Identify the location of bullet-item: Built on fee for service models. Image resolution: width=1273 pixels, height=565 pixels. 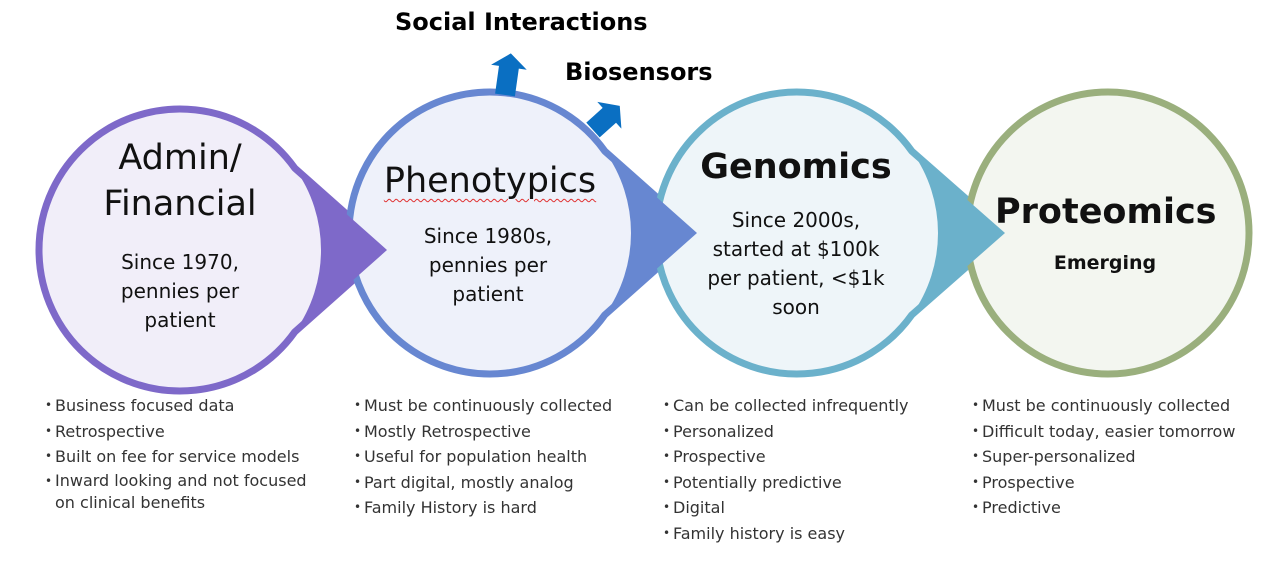
(177, 457).